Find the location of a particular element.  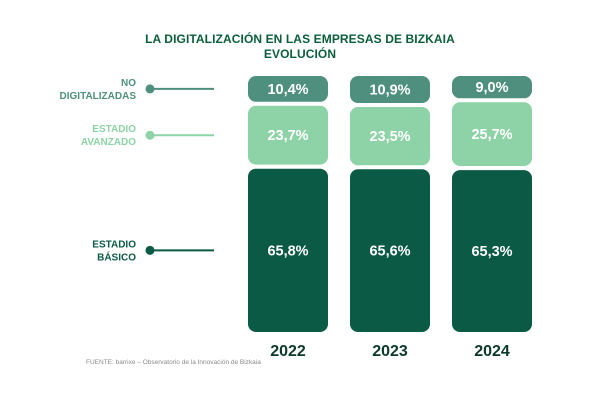

data-label-2024-2: 9,0% is located at coordinates (491, 88).